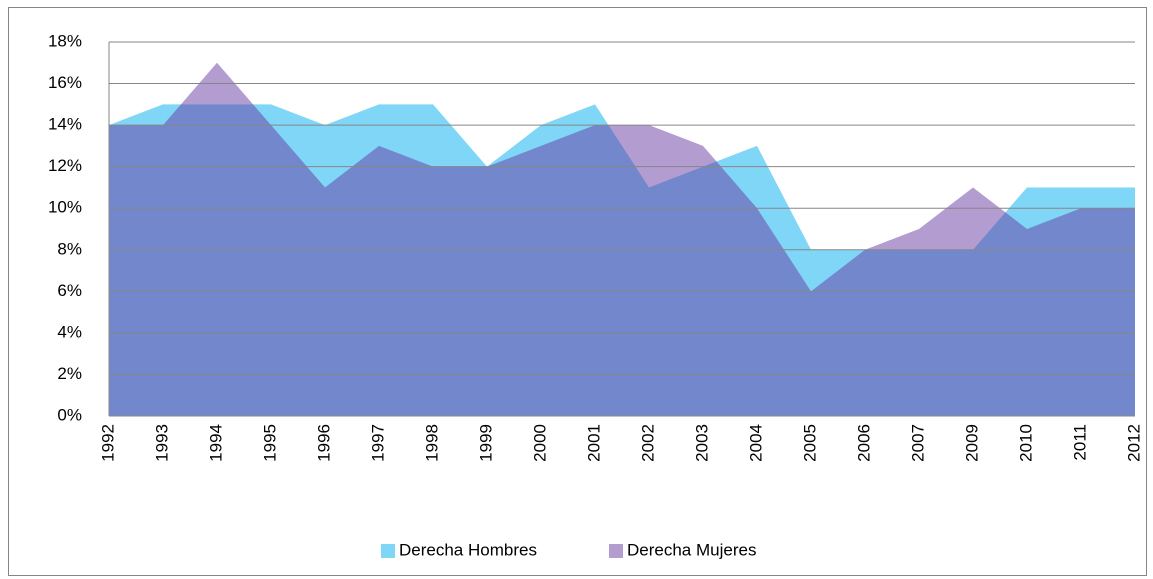  What do you see at coordinates (65, 40) in the screenshot?
I see `y-tick-label: 18%` at bounding box center [65, 40].